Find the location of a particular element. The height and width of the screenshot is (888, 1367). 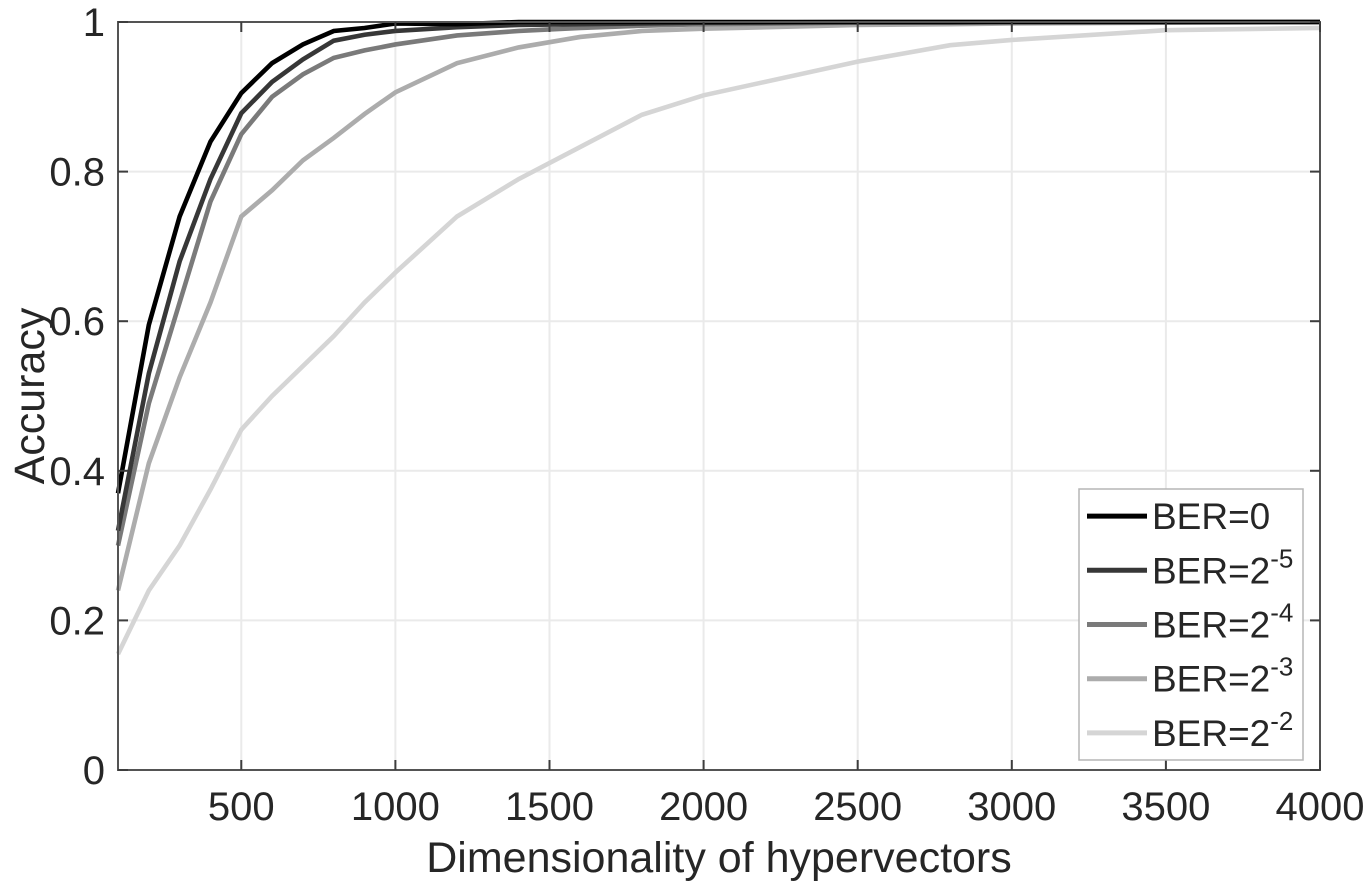

legend-label: BER=2-5 is located at coordinates (1222, 567).